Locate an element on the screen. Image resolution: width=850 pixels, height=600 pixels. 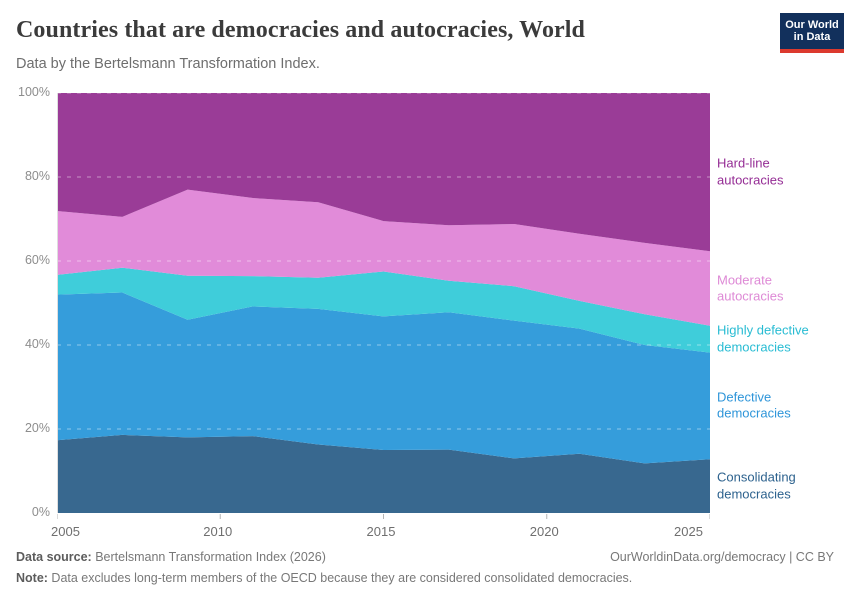
area-consolidating-democracies is located at coordinates (383, 473).